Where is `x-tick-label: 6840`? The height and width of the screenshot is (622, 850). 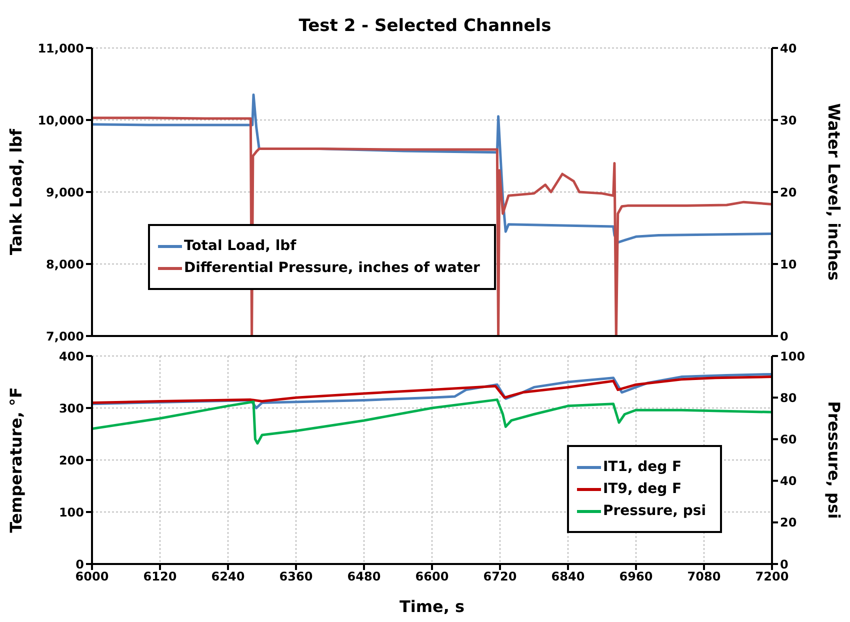
x-tick-label: 6840 is located at coordinates (568, 577).